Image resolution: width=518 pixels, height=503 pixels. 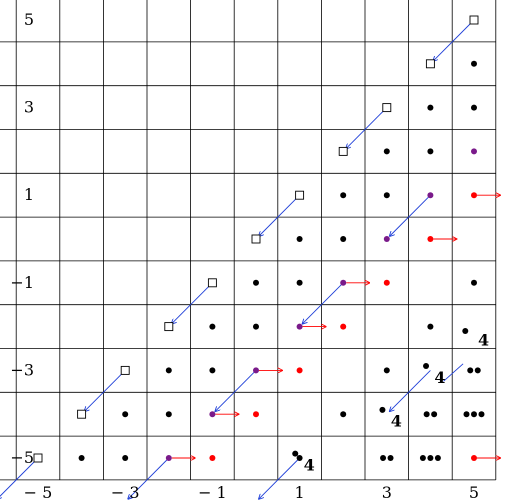 I want to click on x-tick-label: 5, so click(x=474, y=492).